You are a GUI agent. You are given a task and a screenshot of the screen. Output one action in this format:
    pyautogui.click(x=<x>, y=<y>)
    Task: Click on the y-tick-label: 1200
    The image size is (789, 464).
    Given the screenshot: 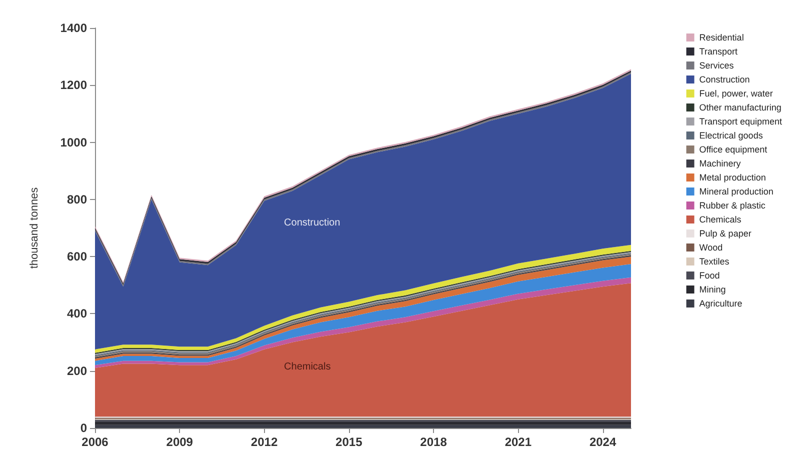 What is the action you would take?
    pyautogui.click(x=74, y=85)
    